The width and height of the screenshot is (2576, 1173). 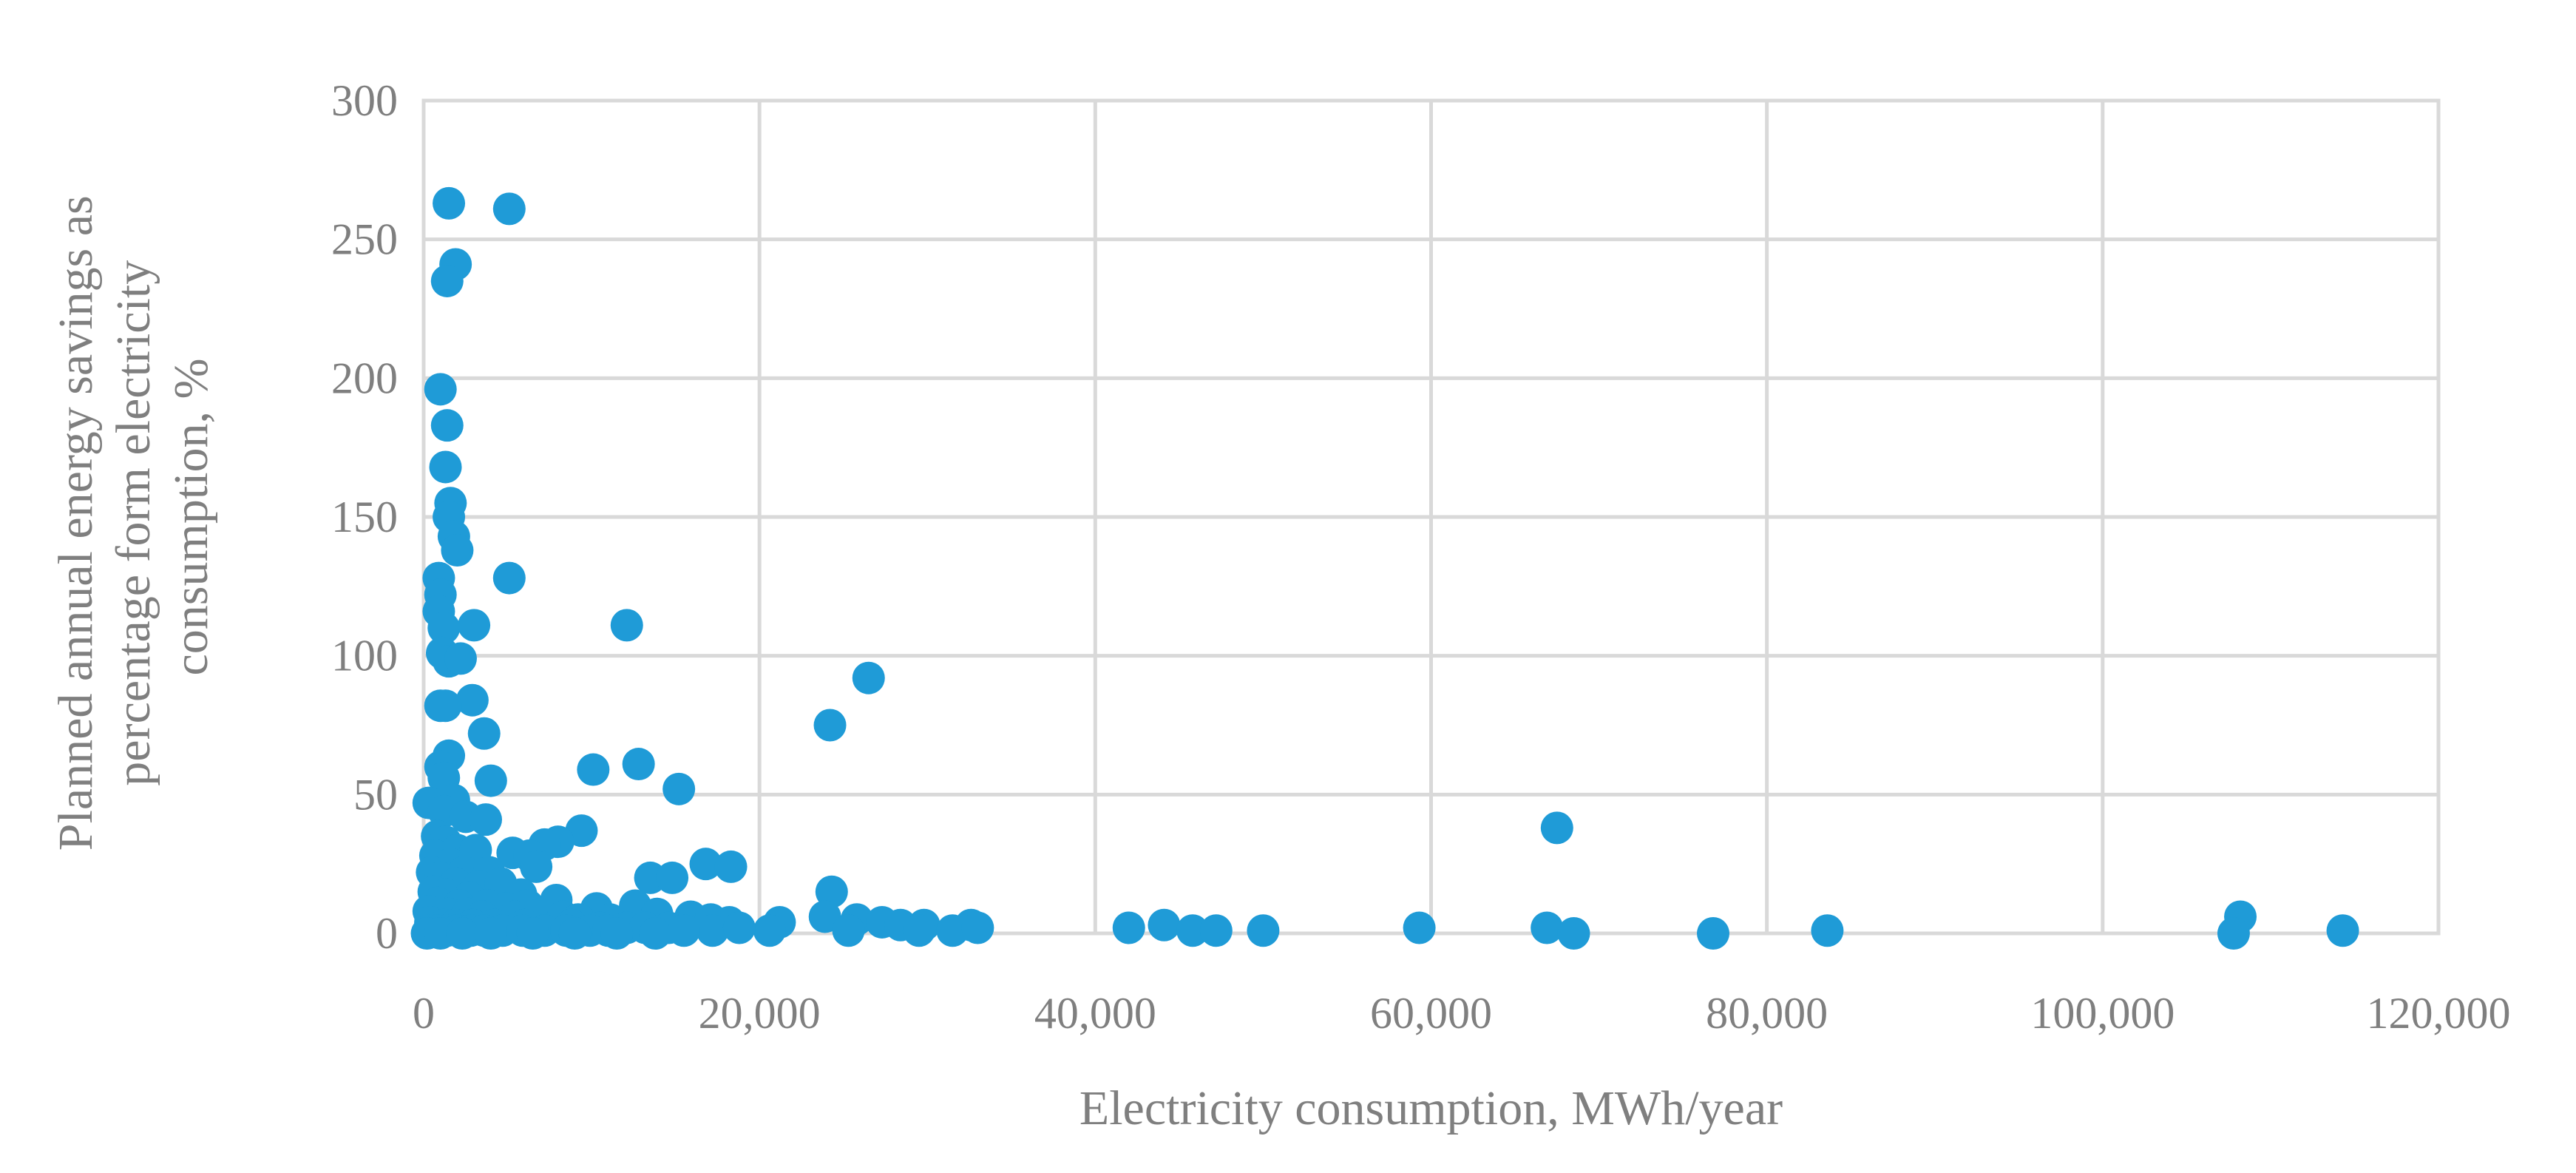 I want to click on x-tick-label-1: 20,000, so click(x=760, y=1013).